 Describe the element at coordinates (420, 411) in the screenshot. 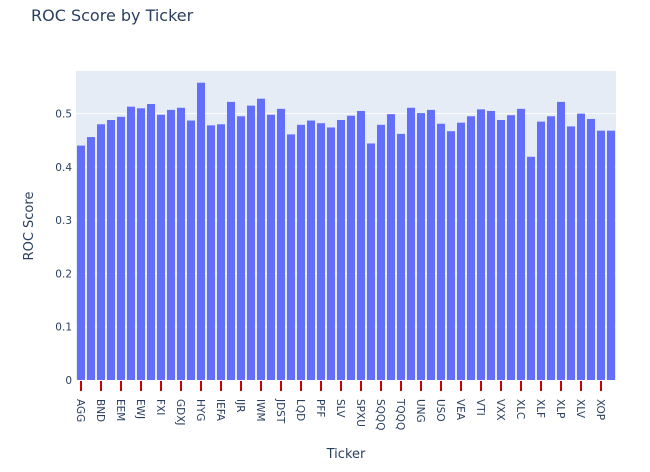

I see `x-tick-label: UNG` at that location.